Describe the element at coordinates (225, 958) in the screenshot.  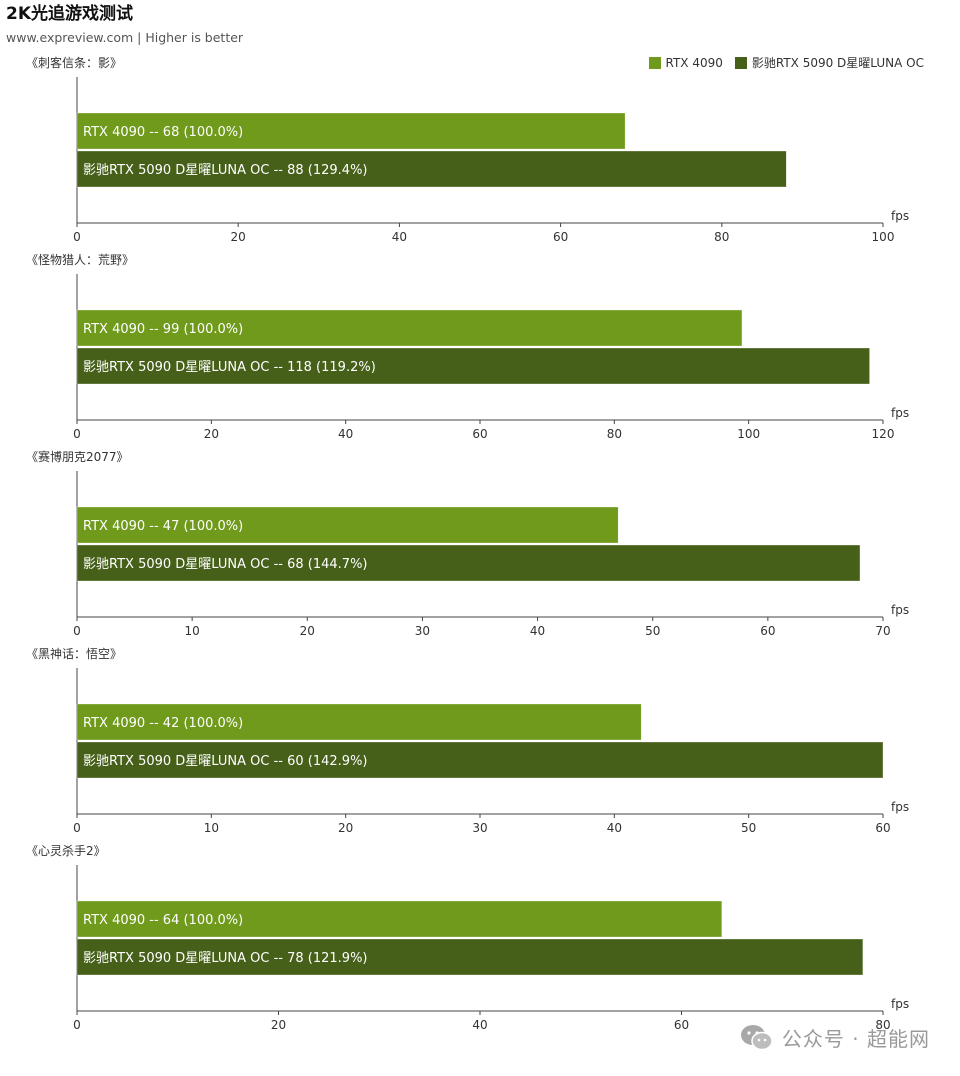
I see `bar-data-label: 影驰RTX 5090 D星曜LUNA OC -- 78 (121.9%)` at that location.